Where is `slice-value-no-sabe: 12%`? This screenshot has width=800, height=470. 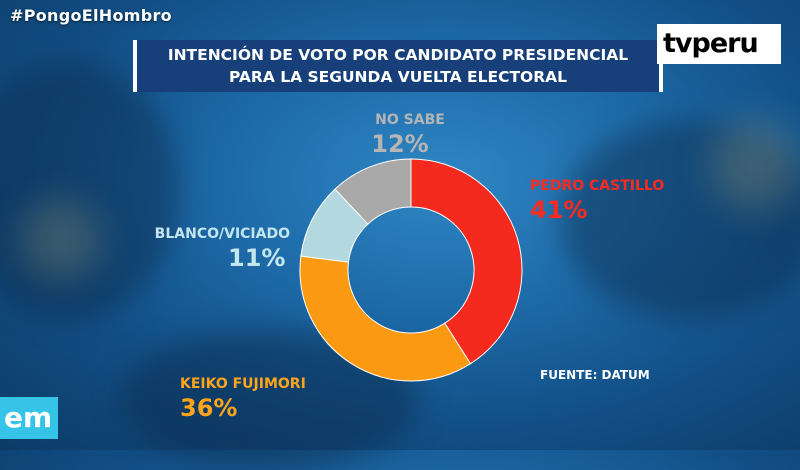 slice-value-no-sabe: 12% is located at coordinates (399, 144).